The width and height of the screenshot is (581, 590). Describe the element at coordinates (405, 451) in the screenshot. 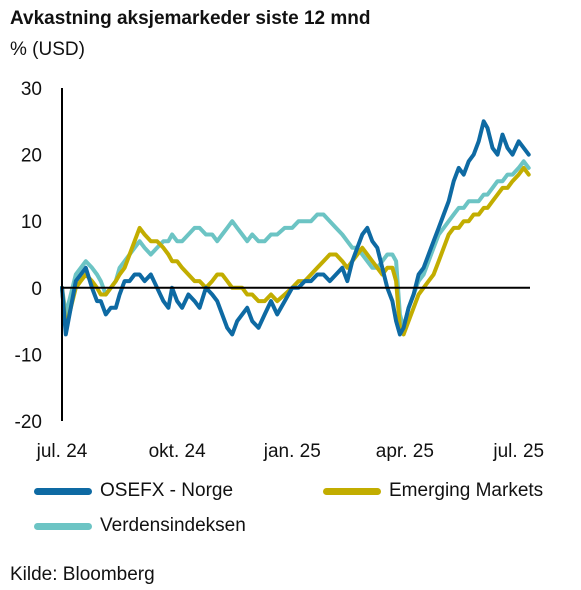

I see `x-tick-label: apr. 25` at that location.